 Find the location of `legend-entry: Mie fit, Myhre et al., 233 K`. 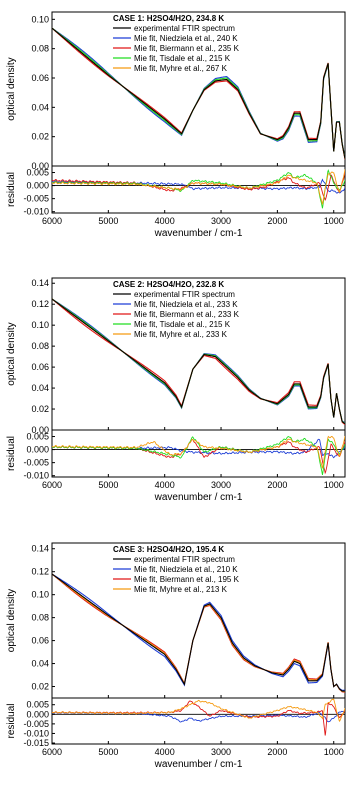

legend-entry: Mie fit, Myhre et al., 233 K is located at coordinates (181, 334).